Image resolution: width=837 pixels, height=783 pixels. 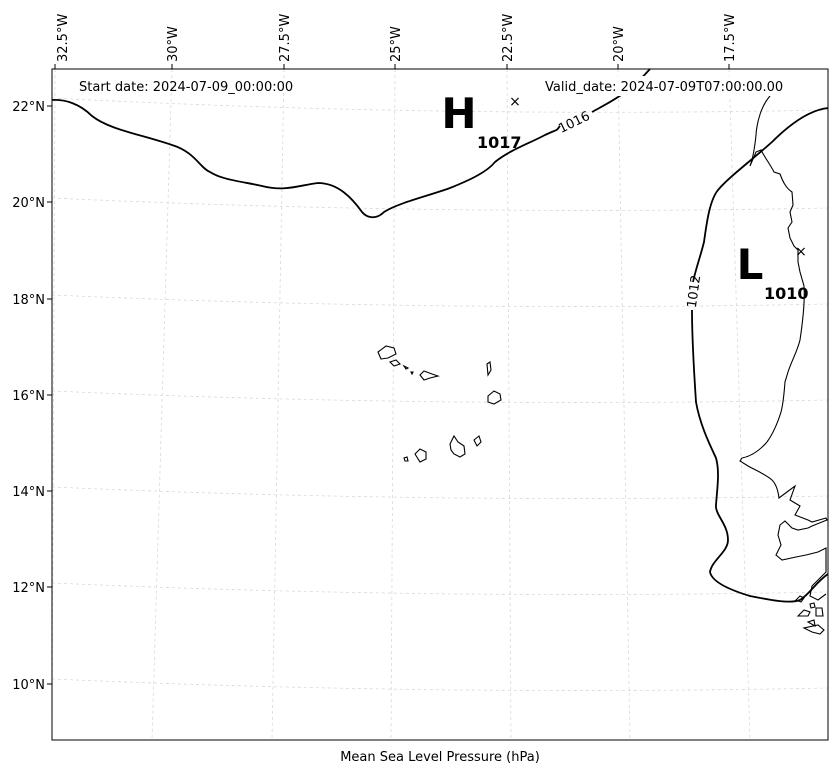 What do you see at coordinates (457, 446) in the screenshot?
I see `island-santiago` at bounding box center [457, 446].